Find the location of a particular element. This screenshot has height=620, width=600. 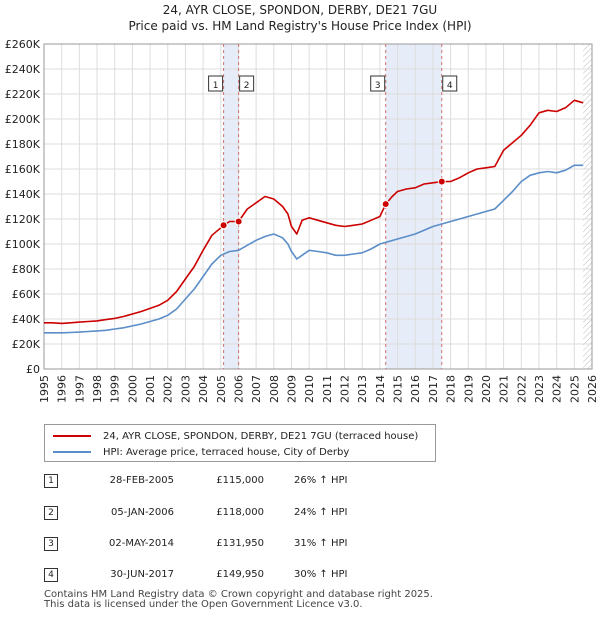

x-tick-label: 2020 is located at coordinates (486, 389).